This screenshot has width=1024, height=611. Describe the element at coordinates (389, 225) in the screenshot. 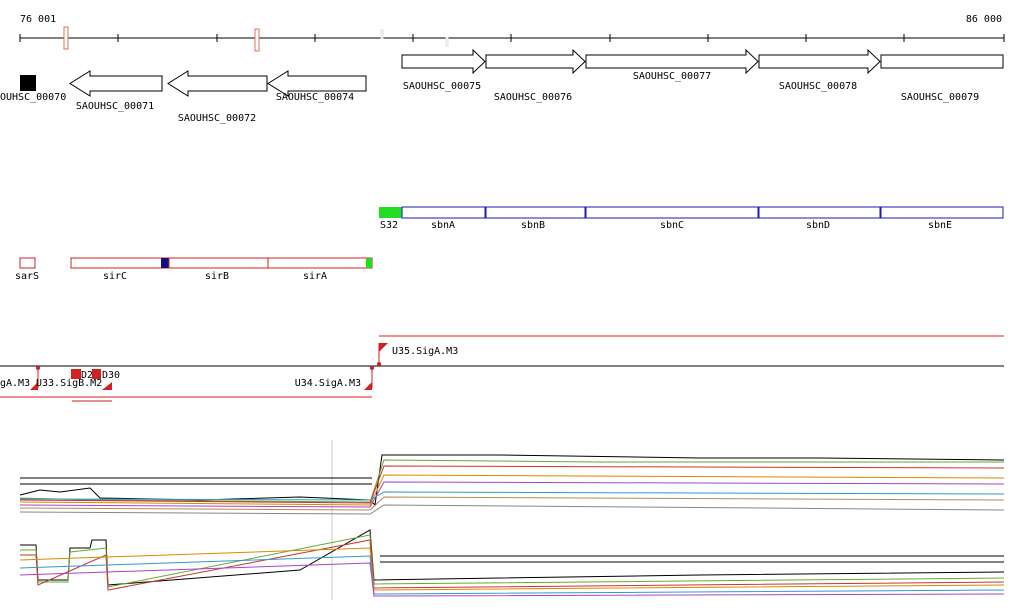

I see `operon-label: S32` at that location.